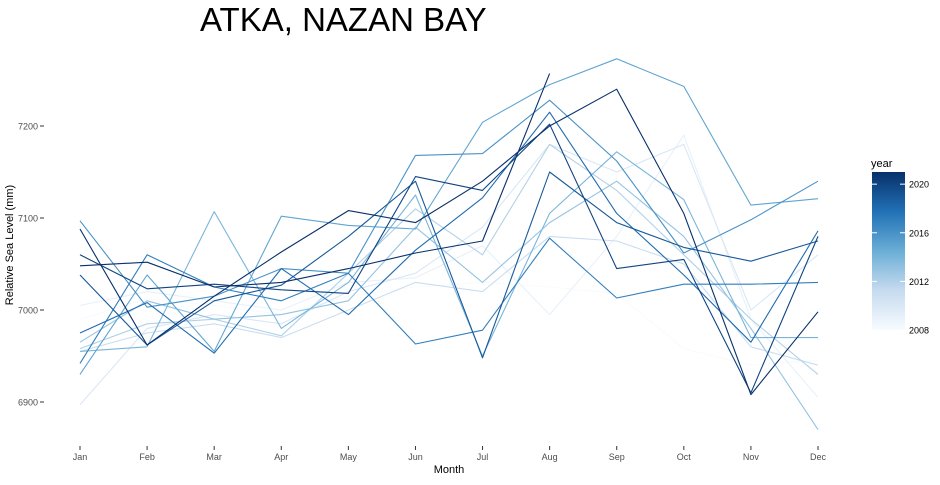 The height and width of the screenshot is (485, 940). What do you see at coordinates (450, 454) in the screenshot?
I see `x-axis: Jan Feb Mar Apr May Jun Jul Aug Sep Oct Nov Dec` at bounding box center [450, 454].